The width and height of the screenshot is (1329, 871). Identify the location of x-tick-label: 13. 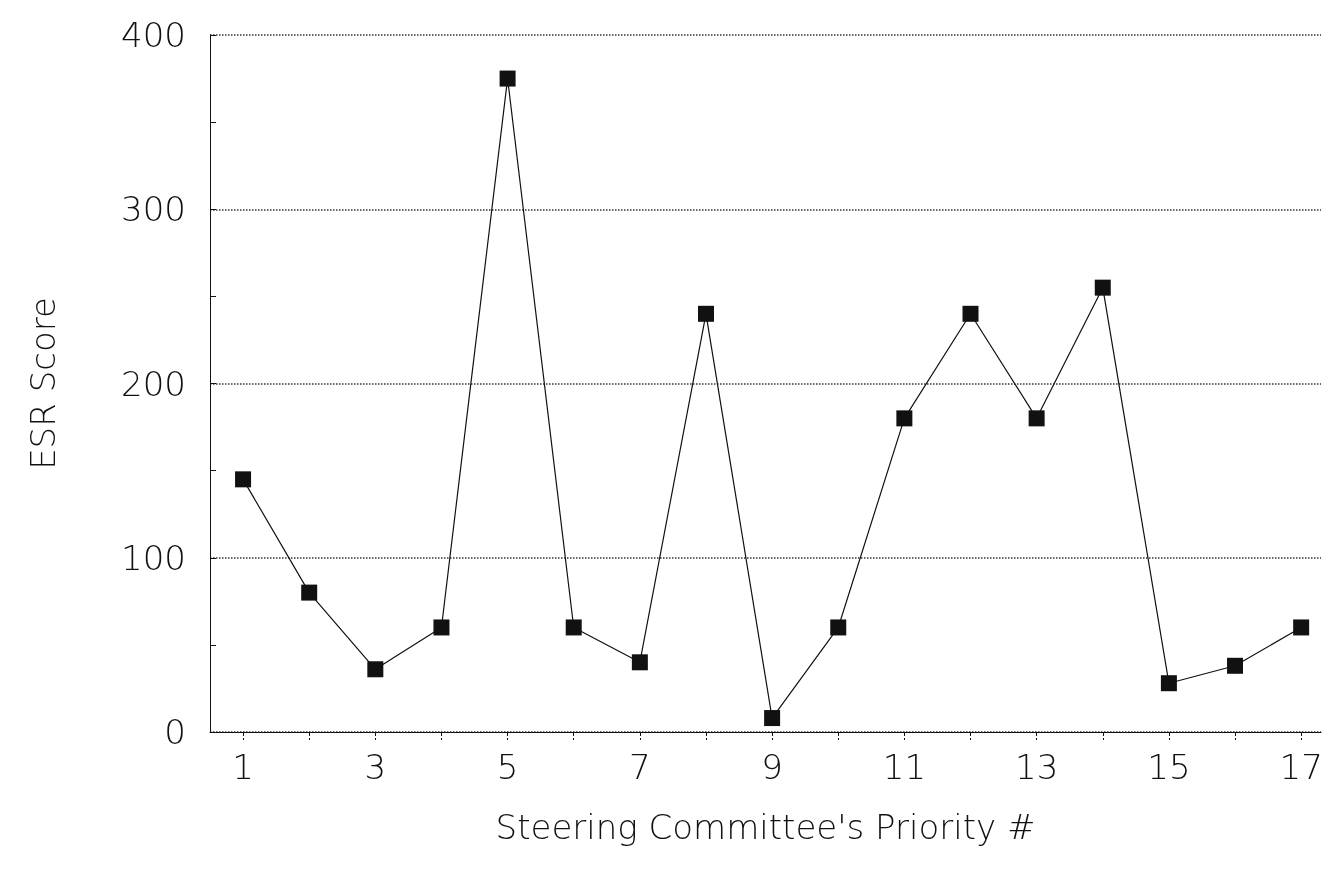
(1037, 767).